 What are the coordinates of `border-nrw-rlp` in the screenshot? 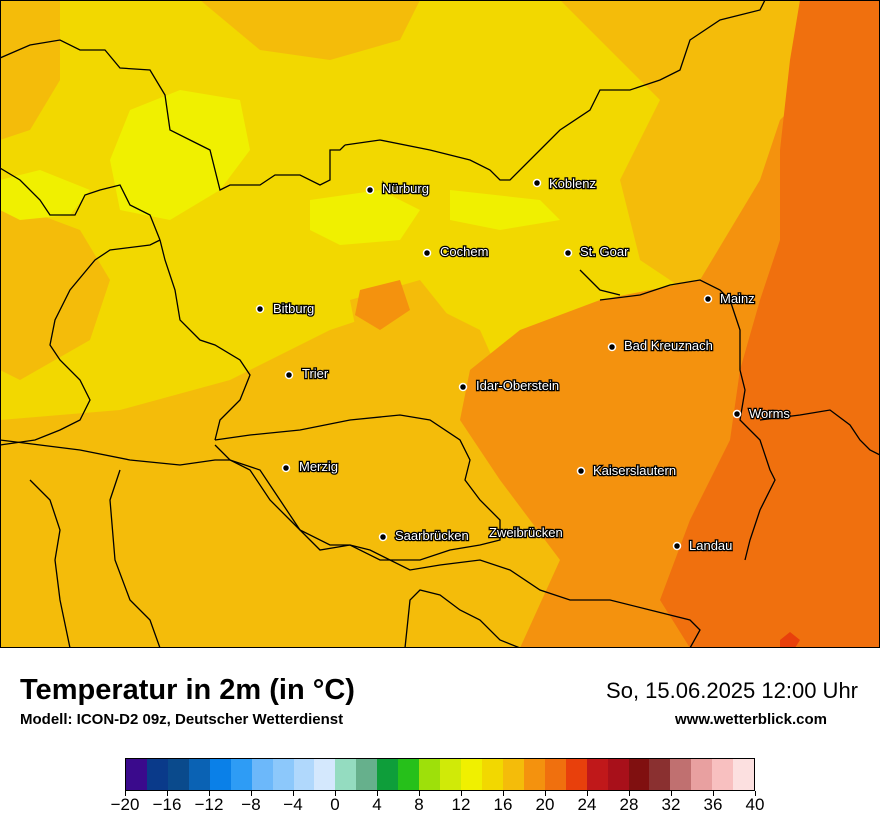 It's located at (555, 90).